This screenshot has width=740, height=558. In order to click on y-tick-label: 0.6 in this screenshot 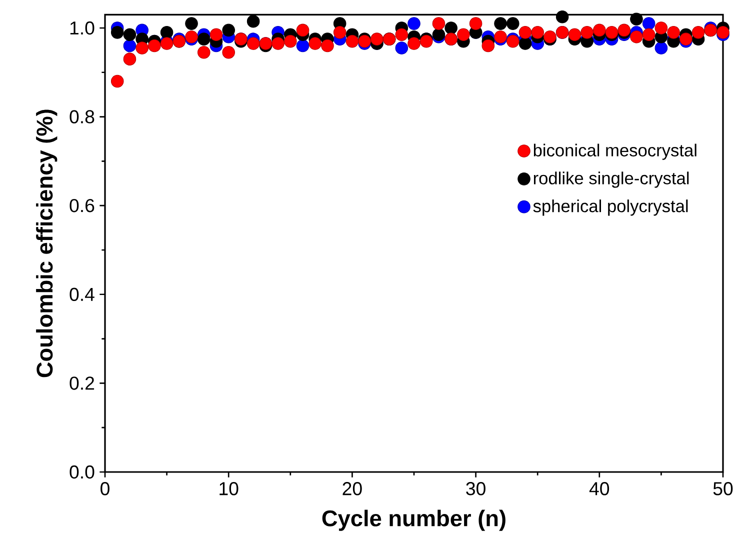, I will do `click(82, 205)`.